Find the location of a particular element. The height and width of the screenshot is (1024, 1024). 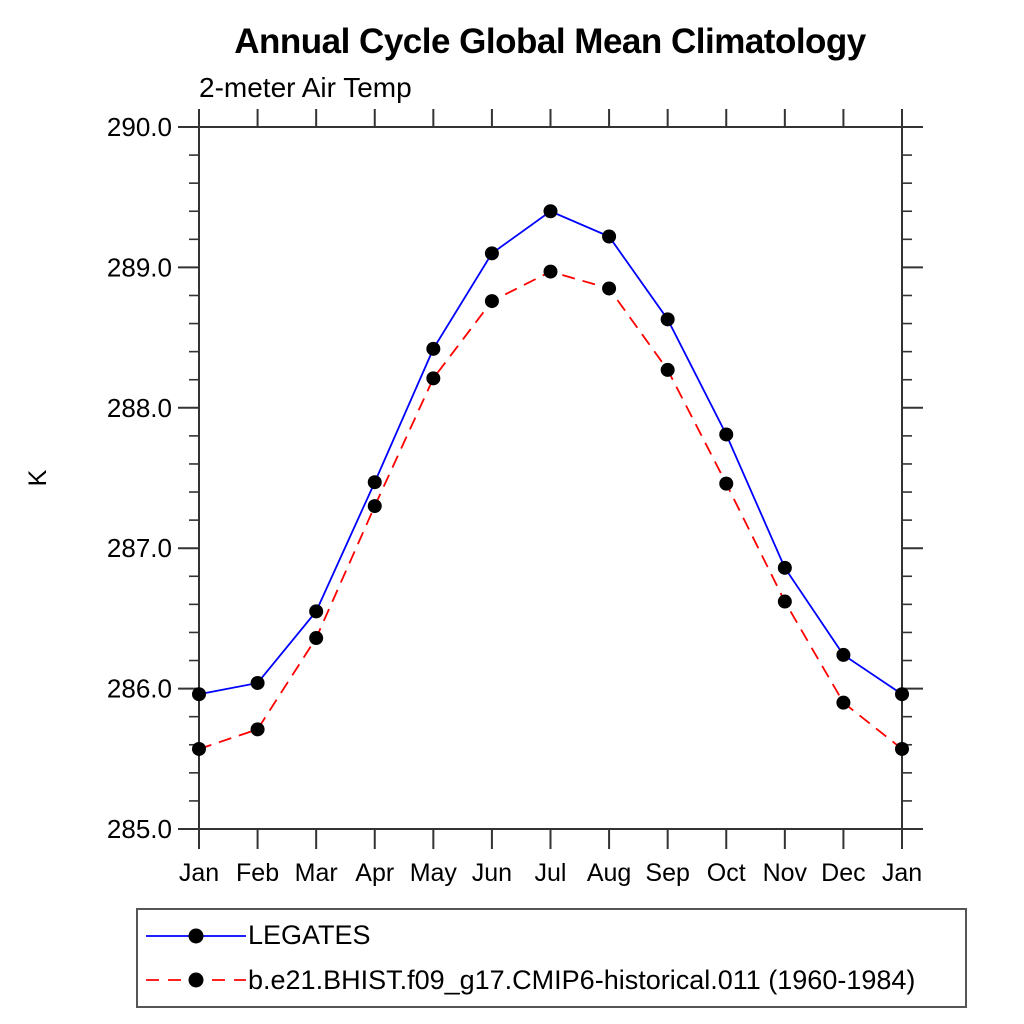

legend-line-sample-dashed is located at coordinates (196, 980).